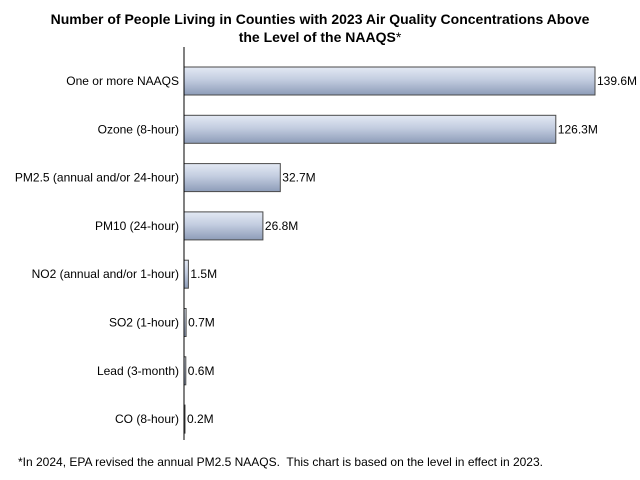  What do you see at coordinates (298, 178) in the screenshot?
I see `value-label-2: 32.7M` at bounding box center [298, 178].